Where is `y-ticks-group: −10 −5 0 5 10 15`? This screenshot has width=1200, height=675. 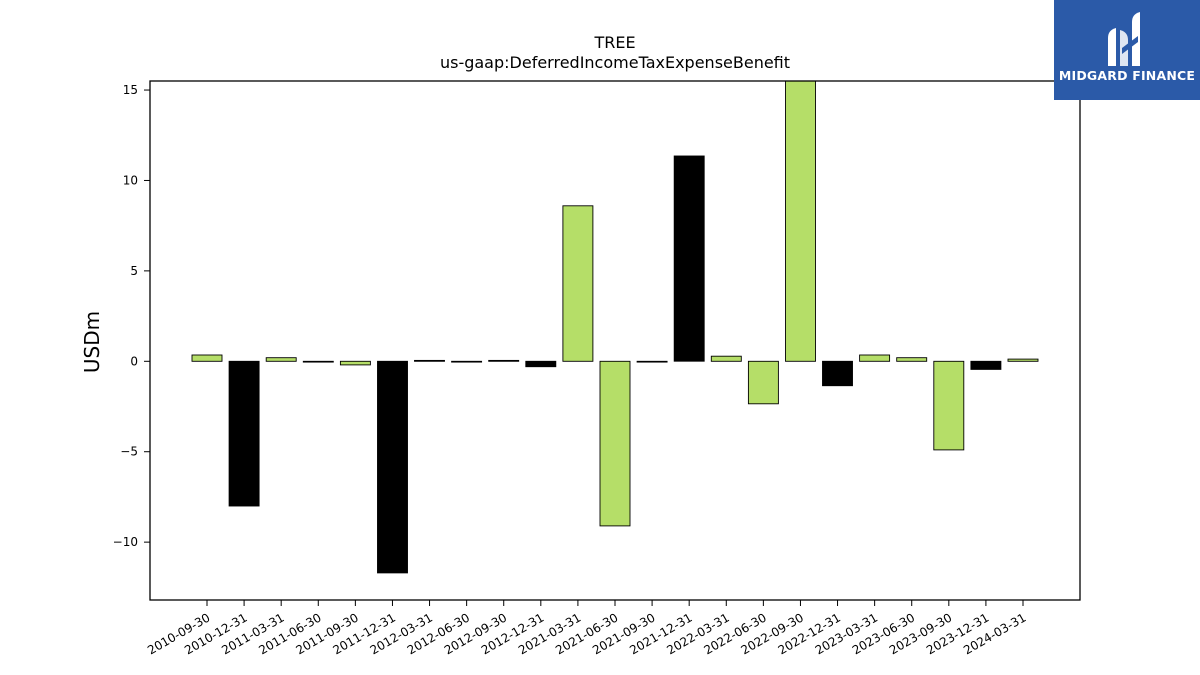 y-ticks-group: −10 −5 0 5 10 15 is located at coordinates (131, 316).